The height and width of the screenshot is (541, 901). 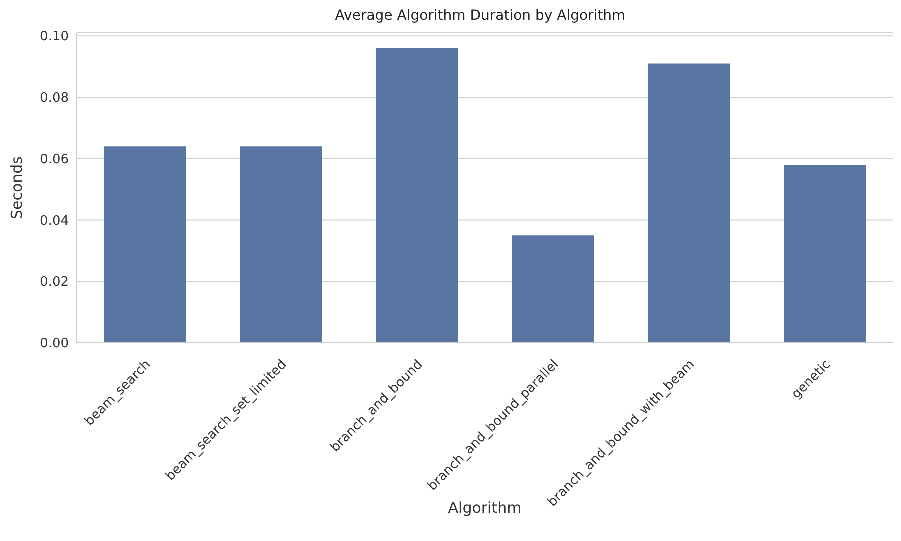 What do you see at coordinates (54, 160) in the screenshot?
I see `y-tick-label: 0.06` at bounding box center [54, 160].